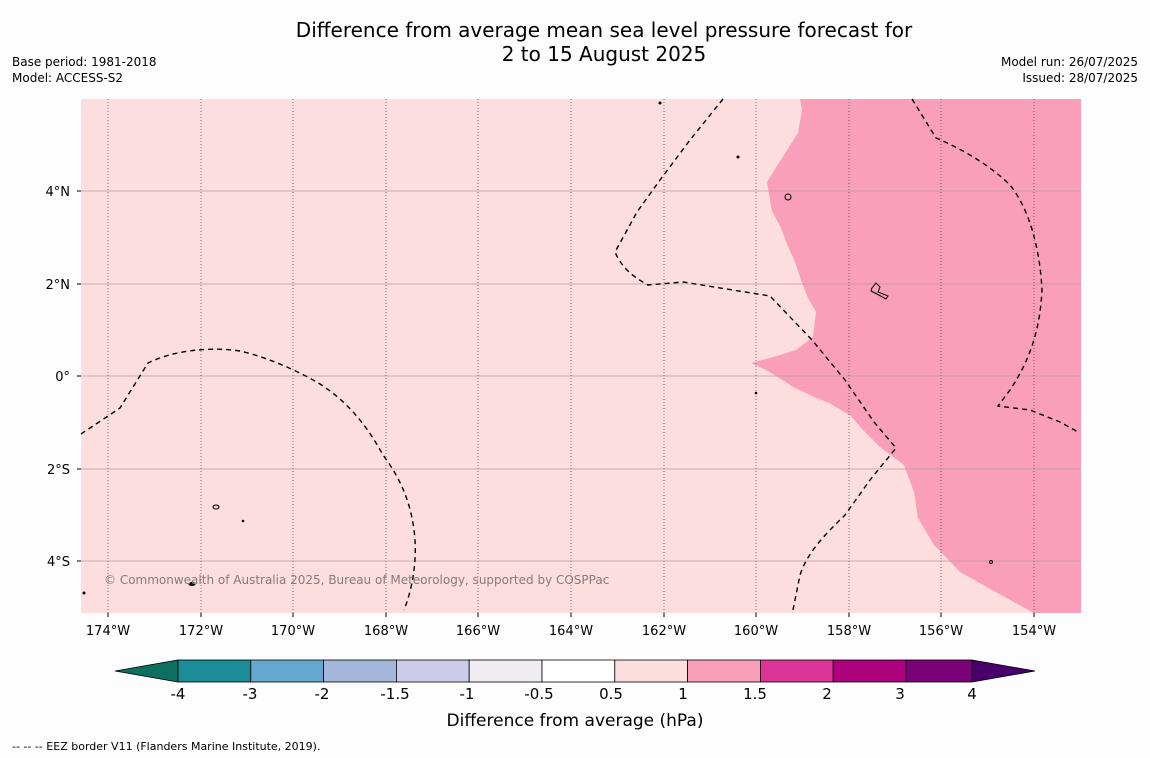  What do you see at coordinates (1069, 70) in the screenshot?
I see `meta-right: Model run: 26/07/2025 Issued: 28/07/2025` at bounding box center [1069, 70].